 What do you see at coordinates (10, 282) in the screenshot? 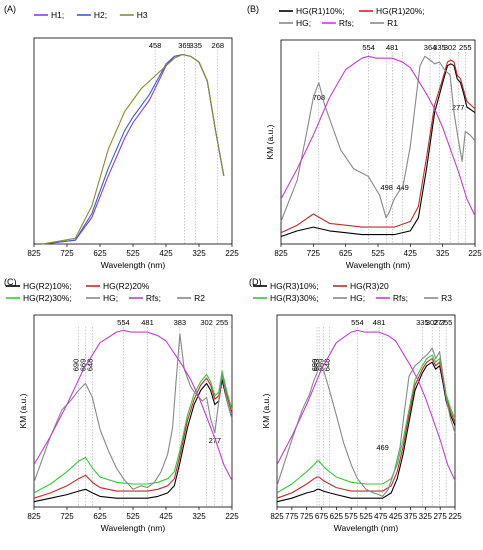
I see `panel-label: (C)` at bounding box center [10, 282].